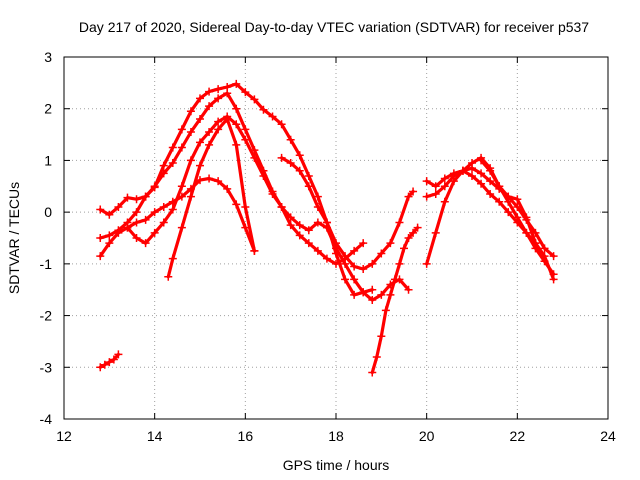  I want to click on x-tick-label: 24, so click(608, 436).